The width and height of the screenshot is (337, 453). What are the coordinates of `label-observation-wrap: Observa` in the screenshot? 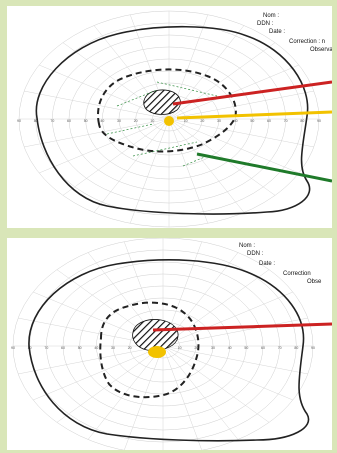 It's located at (321, 50).